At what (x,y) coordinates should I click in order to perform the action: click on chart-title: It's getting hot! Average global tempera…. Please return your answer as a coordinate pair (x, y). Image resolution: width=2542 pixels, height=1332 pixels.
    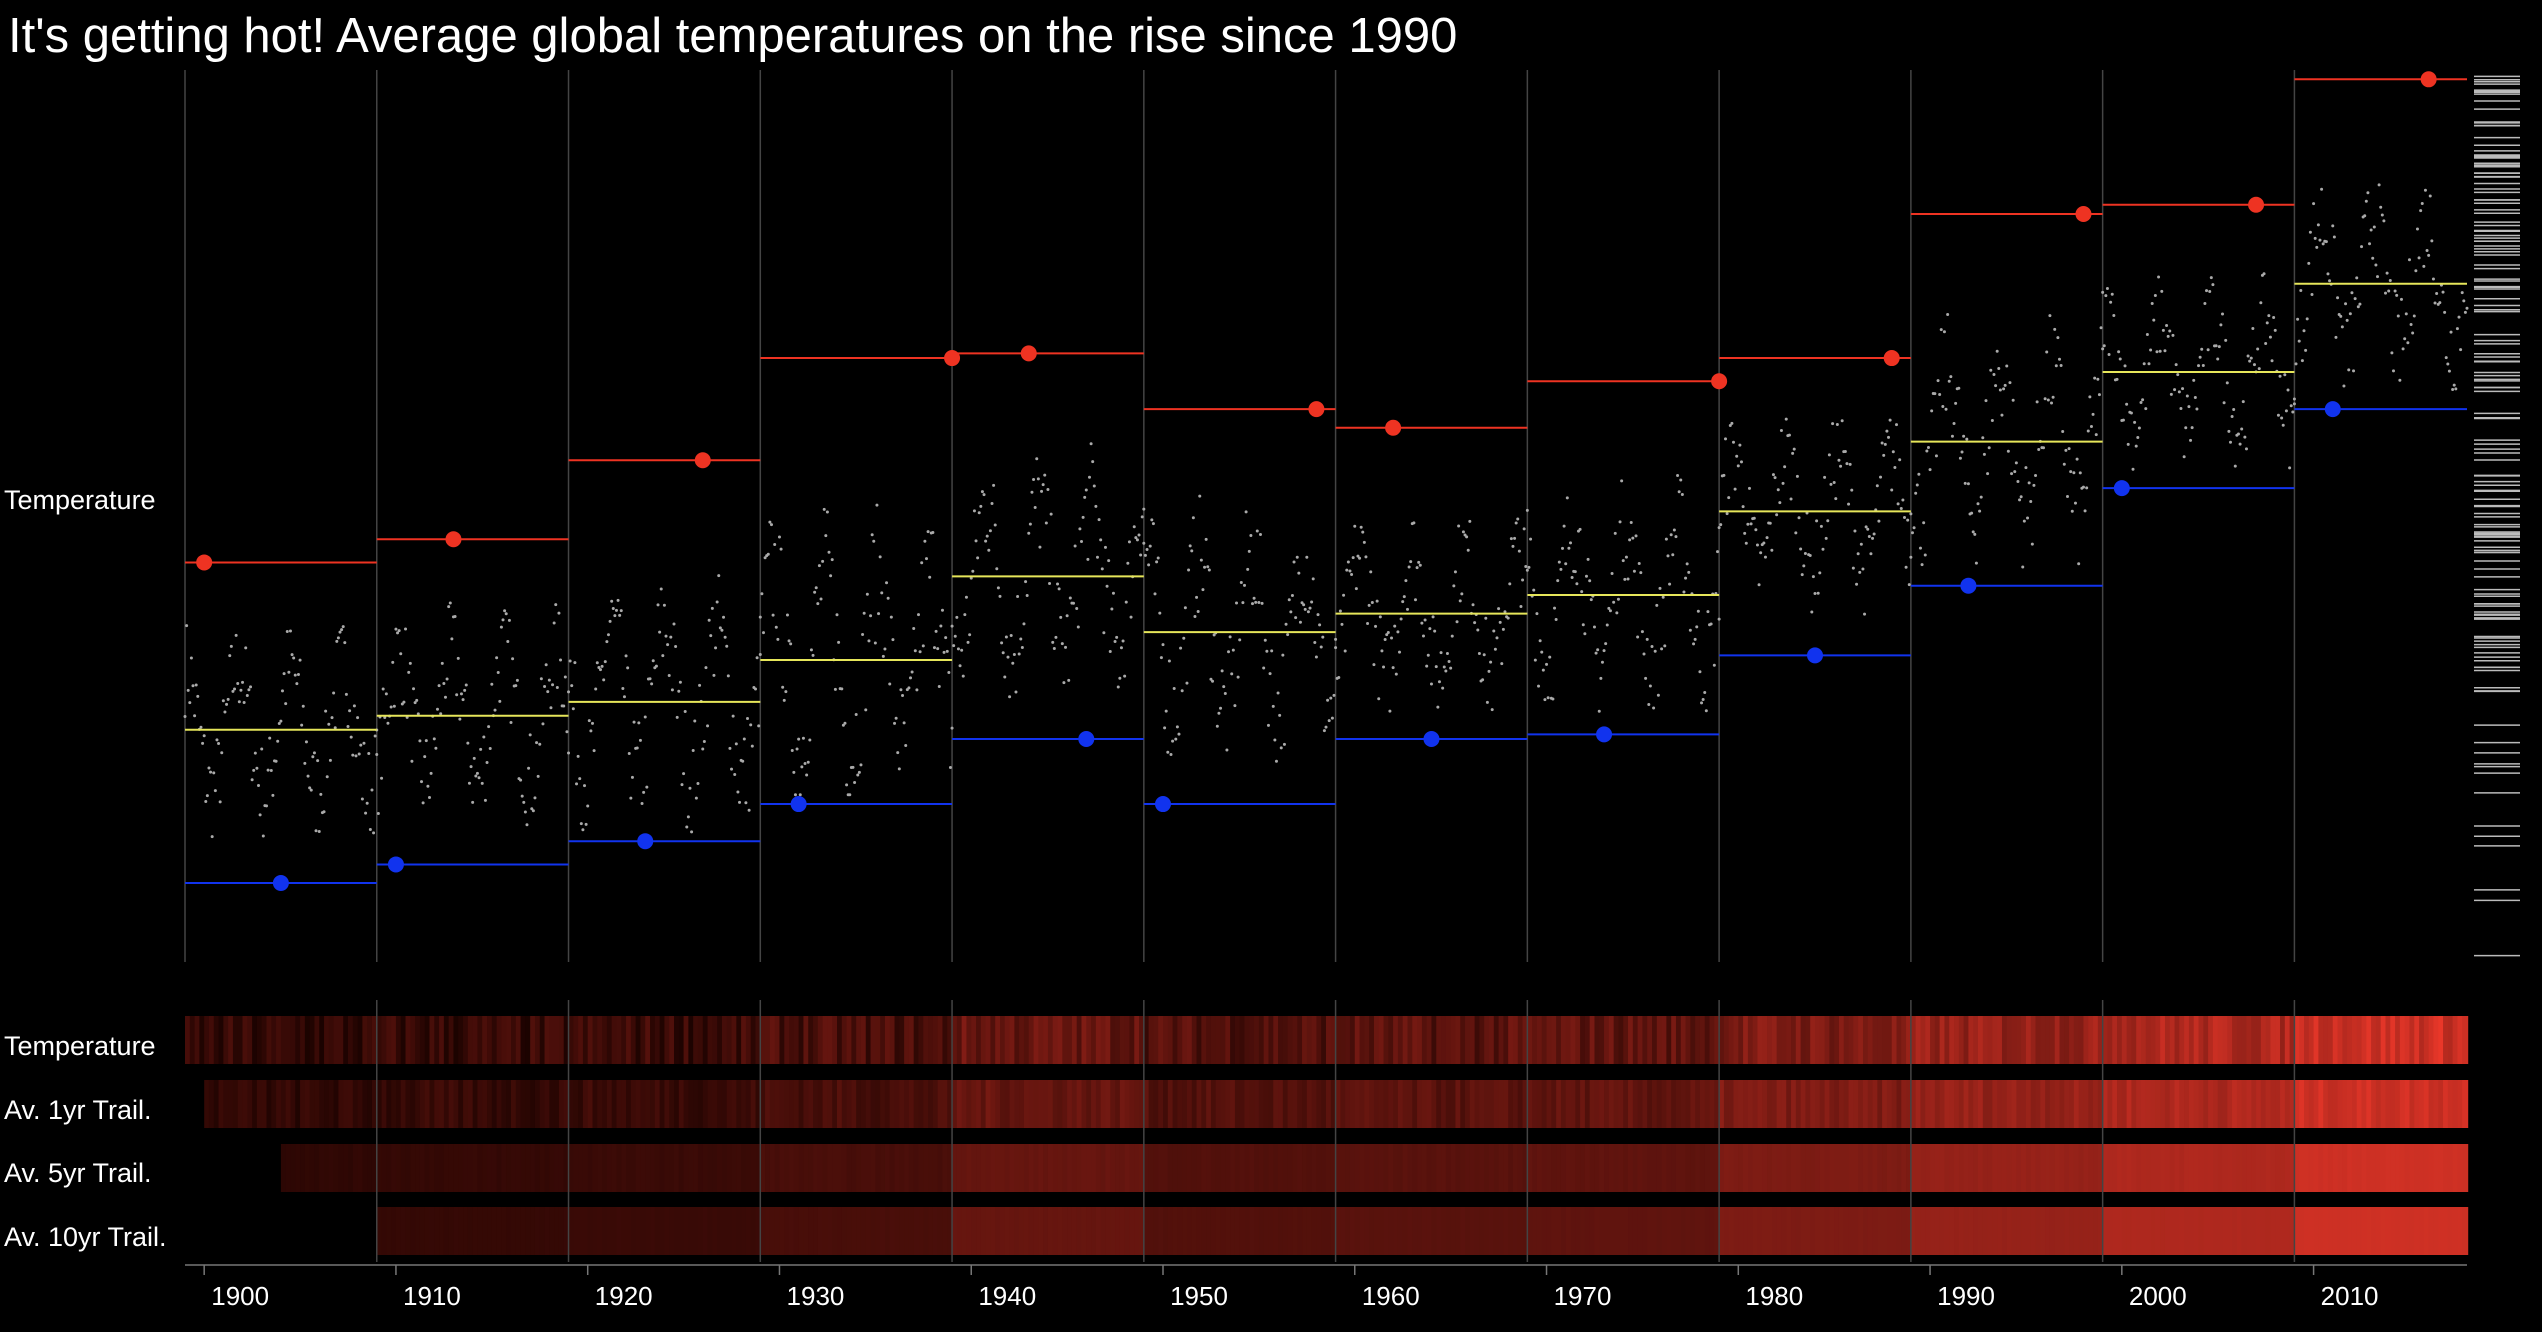
    Looking at the image, I should click on (733, 36).